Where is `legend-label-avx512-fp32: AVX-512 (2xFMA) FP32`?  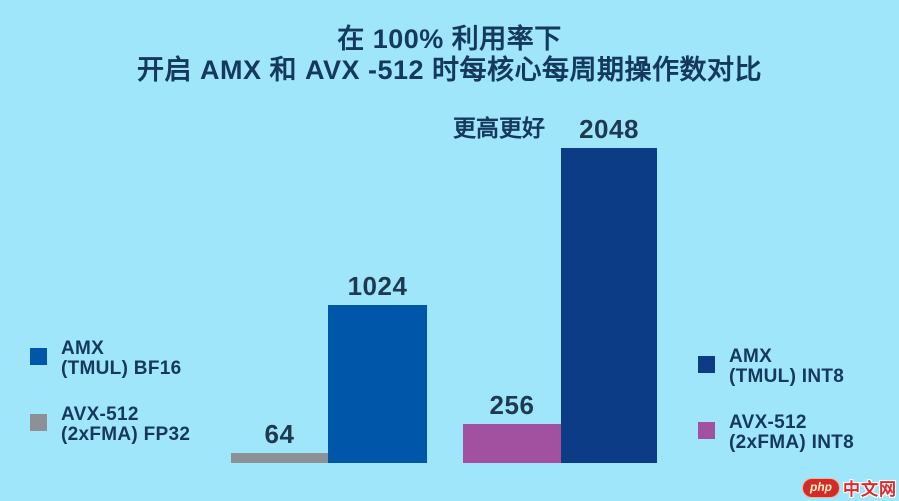
legend-label-avx512-fp32: AVX-512 (2xFMA) FP32 is located at coordinates (126, 424).